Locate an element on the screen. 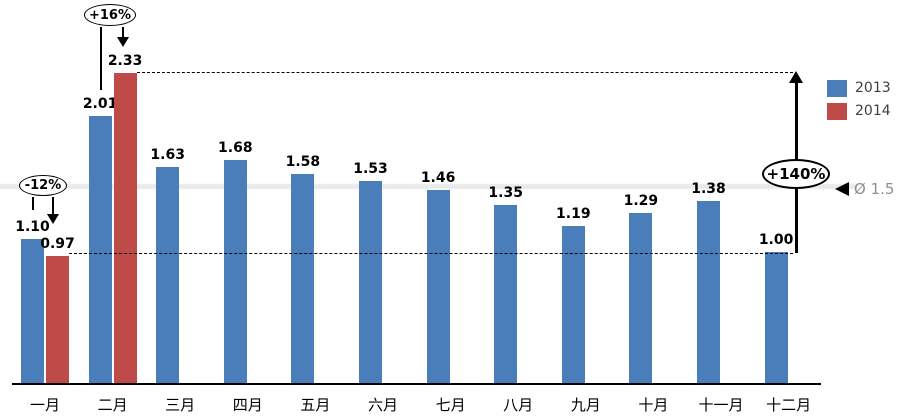 Image resolution: width=900 pixels, height=417 pixels. feb-arrow-head-icon is located at coordinates (123, 42).